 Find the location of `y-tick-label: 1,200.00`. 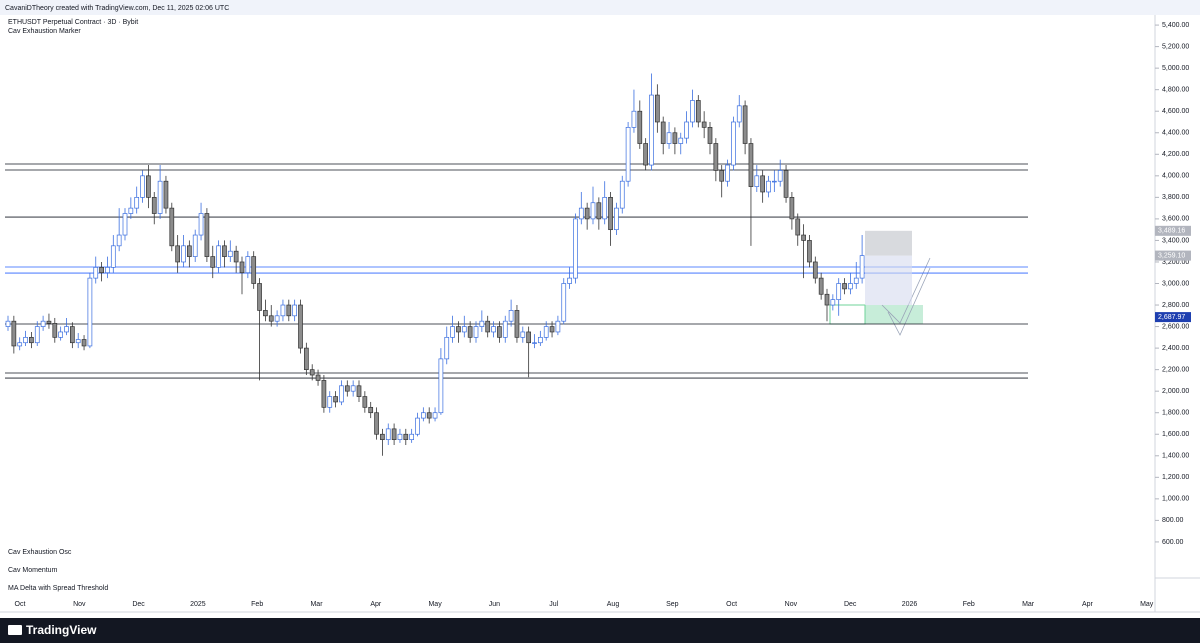

y-tick-label: 1,200.00 is located at coordinates (1175, 477).